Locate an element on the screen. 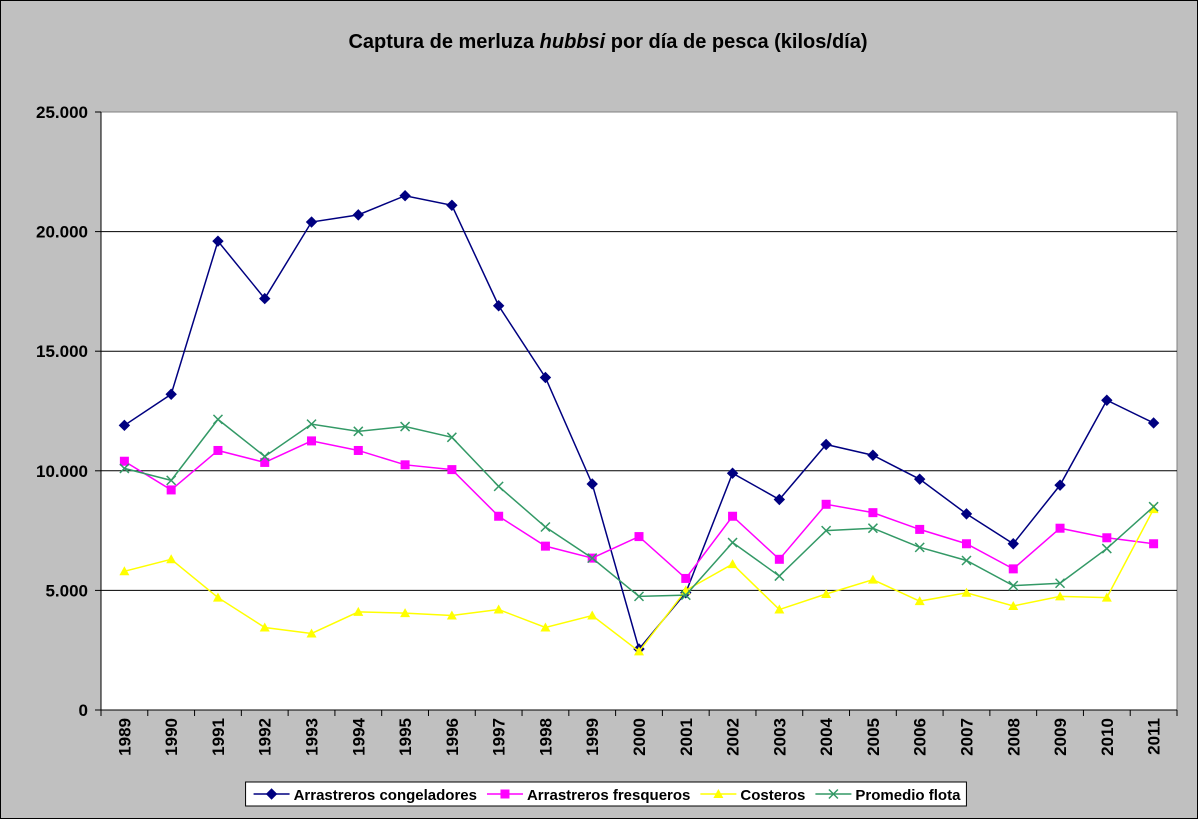 The height and width of the screenshot is (819, 1198). legend-item: Costeros is located at coordinates (752, 795).